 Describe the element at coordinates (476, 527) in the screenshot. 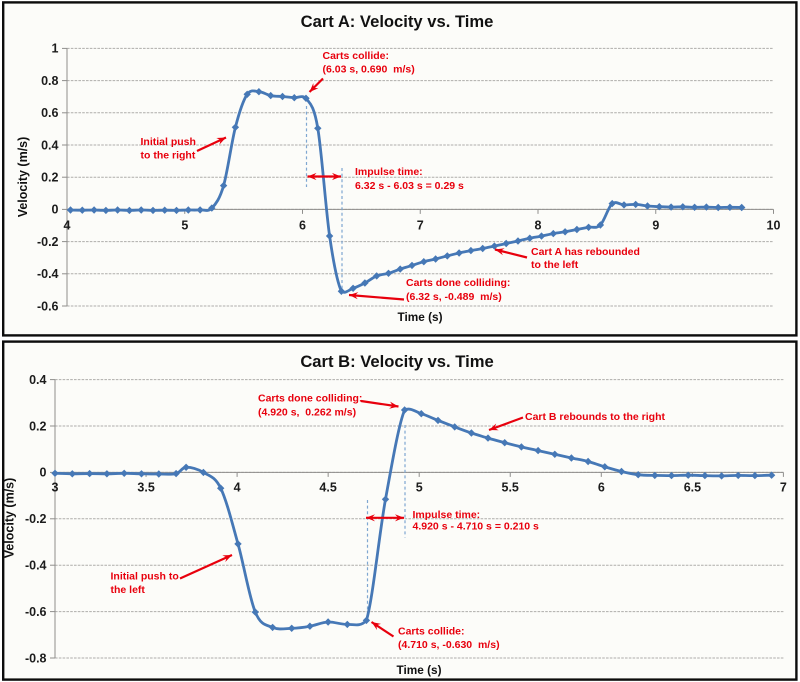

I see `svg-text: 4.920 s - 4.710 s = 0.210 s` at that location.